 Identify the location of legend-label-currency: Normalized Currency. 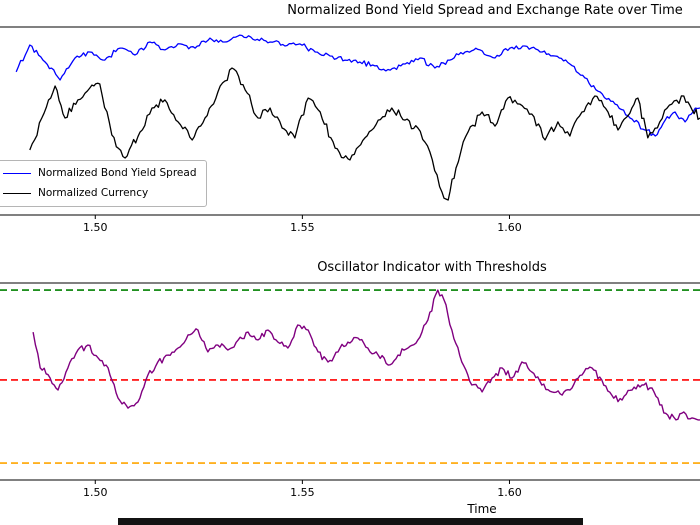
(93, 193).